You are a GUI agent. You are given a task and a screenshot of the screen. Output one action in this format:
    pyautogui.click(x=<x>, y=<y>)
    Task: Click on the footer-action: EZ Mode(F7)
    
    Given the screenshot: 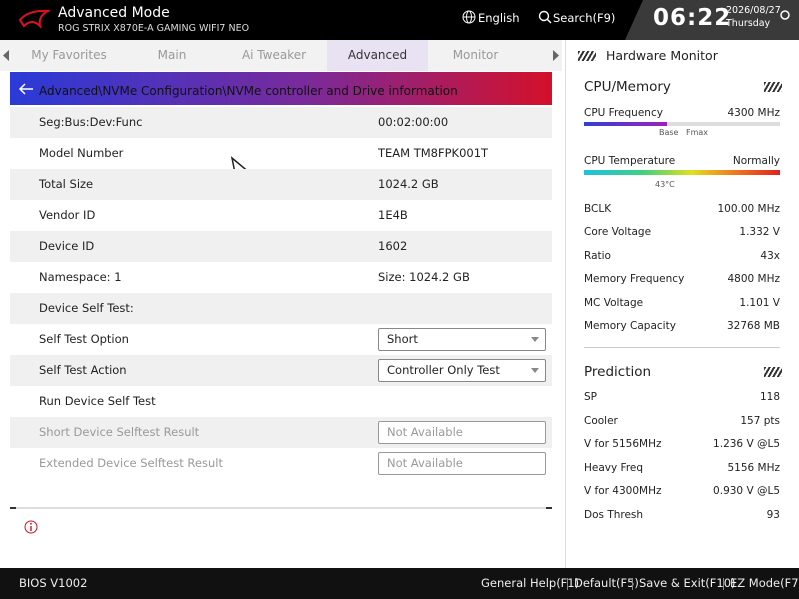 What is the action you would take?
    pyautogui.click(x=764, y=583)
    